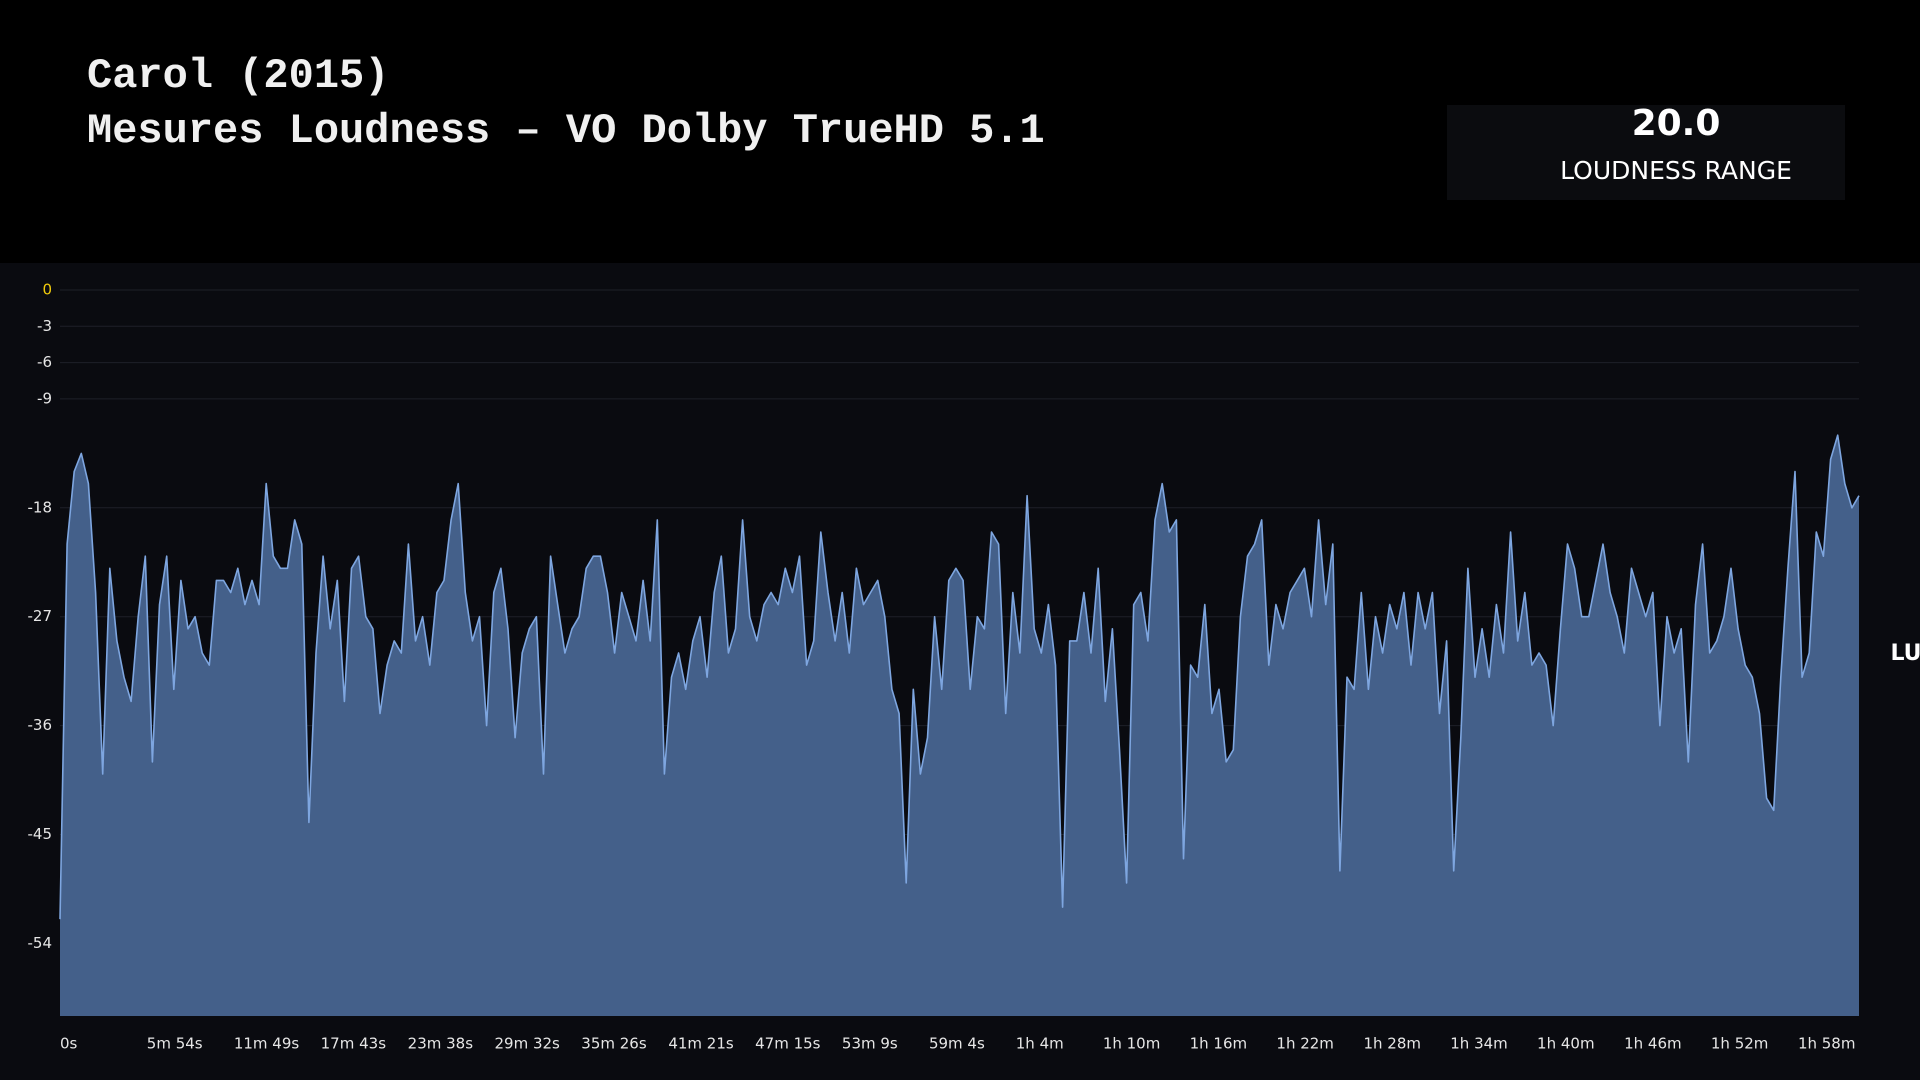  Describe the element at coordinates (1566, 1044) in the screenshot. I see `x-tick-label: 1h 40m` at that location.